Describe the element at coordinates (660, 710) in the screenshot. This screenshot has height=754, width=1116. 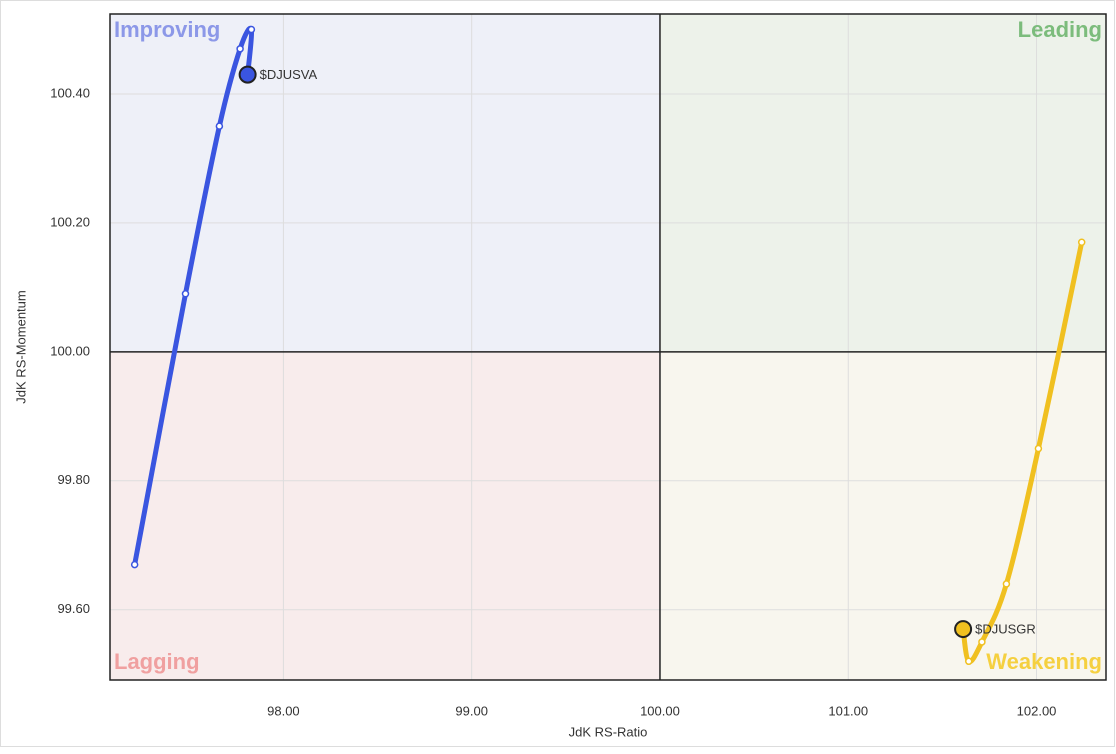
I see `x-tick-label: 100.00` at that location.